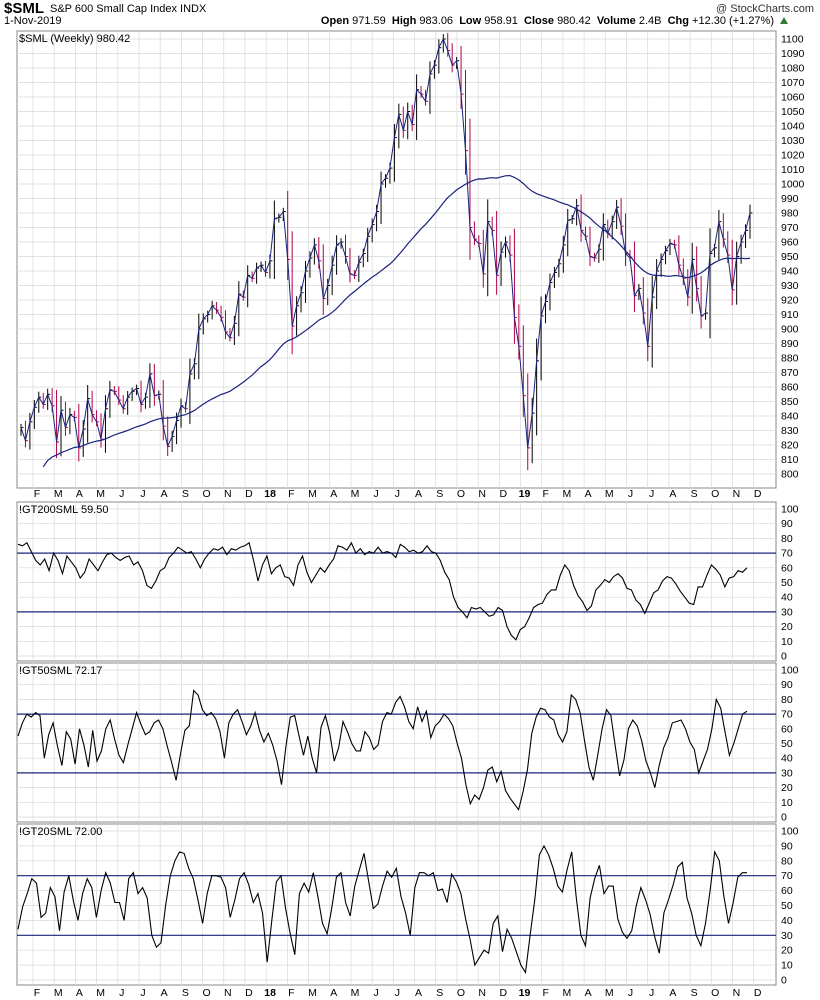 This screenshot has width=820, height=1000. What do you see at coordinates (382, 591) in the screenshot?
I see `indicator-line` at bounding box center [382, 591].